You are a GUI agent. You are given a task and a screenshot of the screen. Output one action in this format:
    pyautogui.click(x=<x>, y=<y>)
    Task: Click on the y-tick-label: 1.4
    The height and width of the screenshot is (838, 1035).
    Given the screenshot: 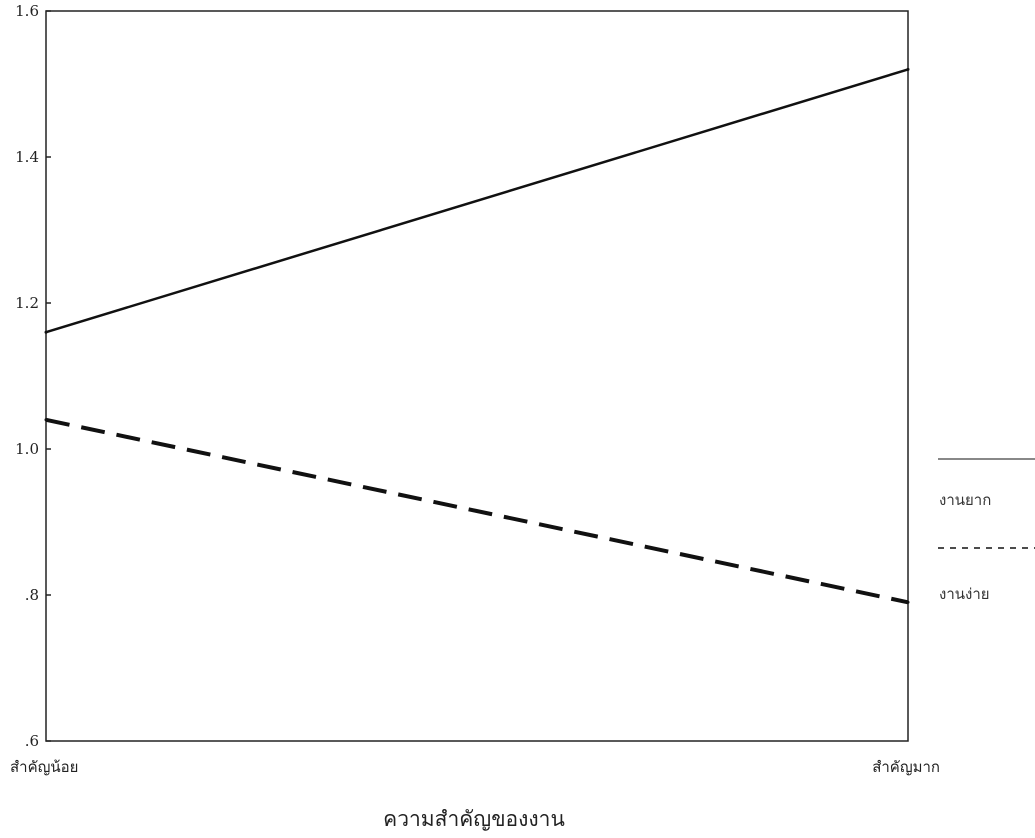 What is the action you would take?
    pyautogui.click(x=27, y=157)
    